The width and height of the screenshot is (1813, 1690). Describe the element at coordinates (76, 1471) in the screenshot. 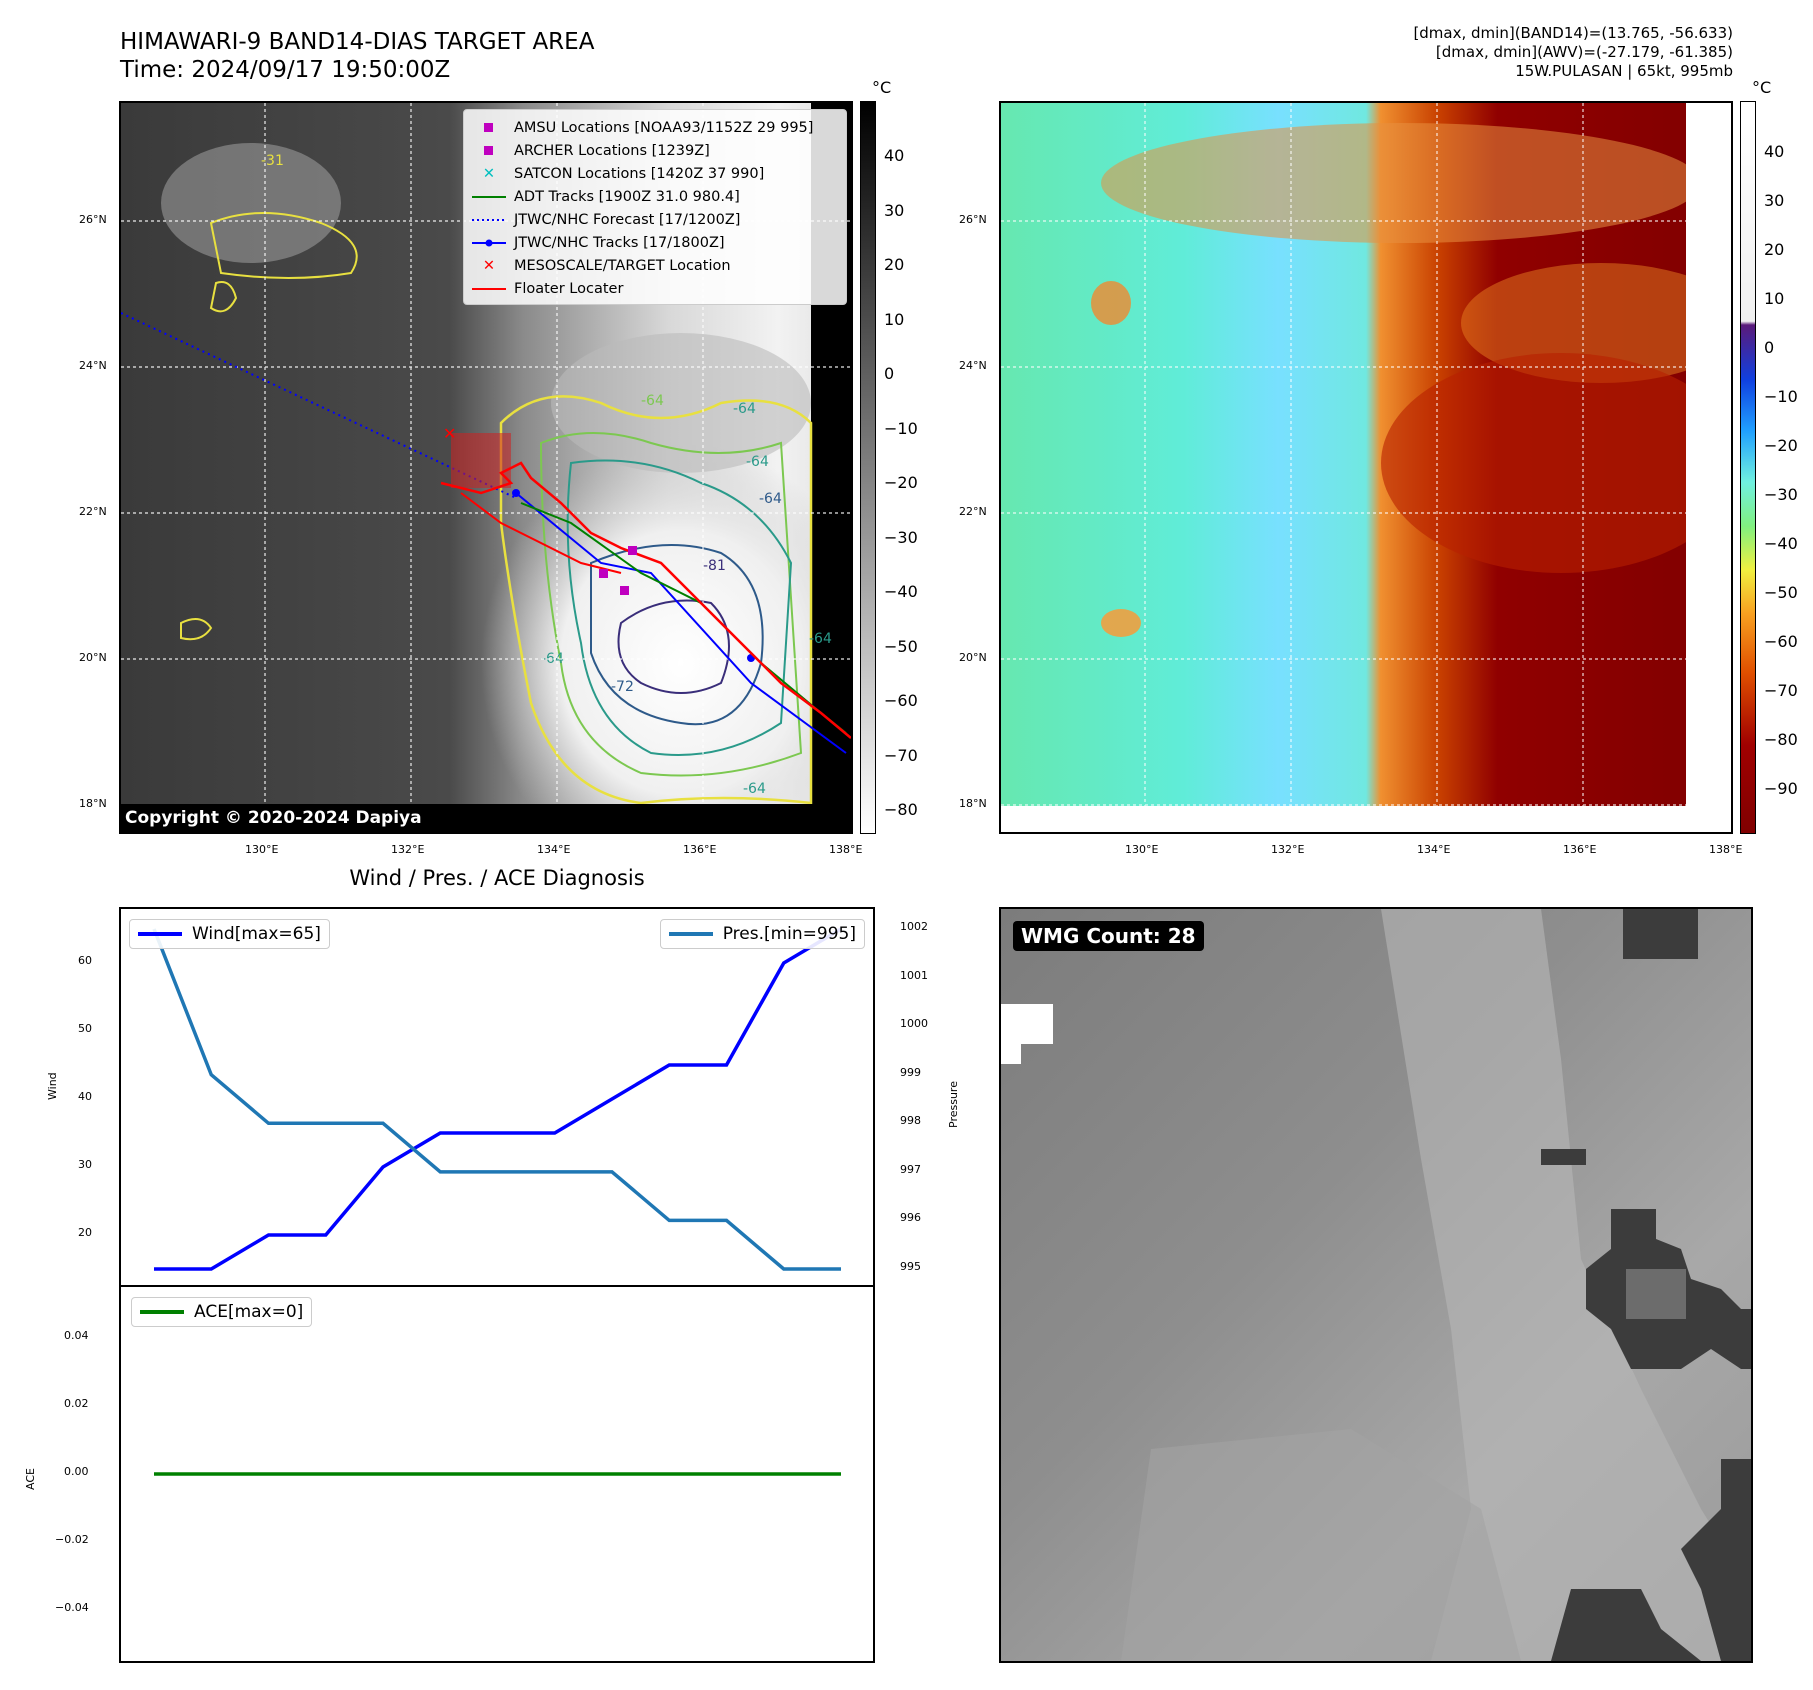

I see `ace-tick: 0.00` at that location.